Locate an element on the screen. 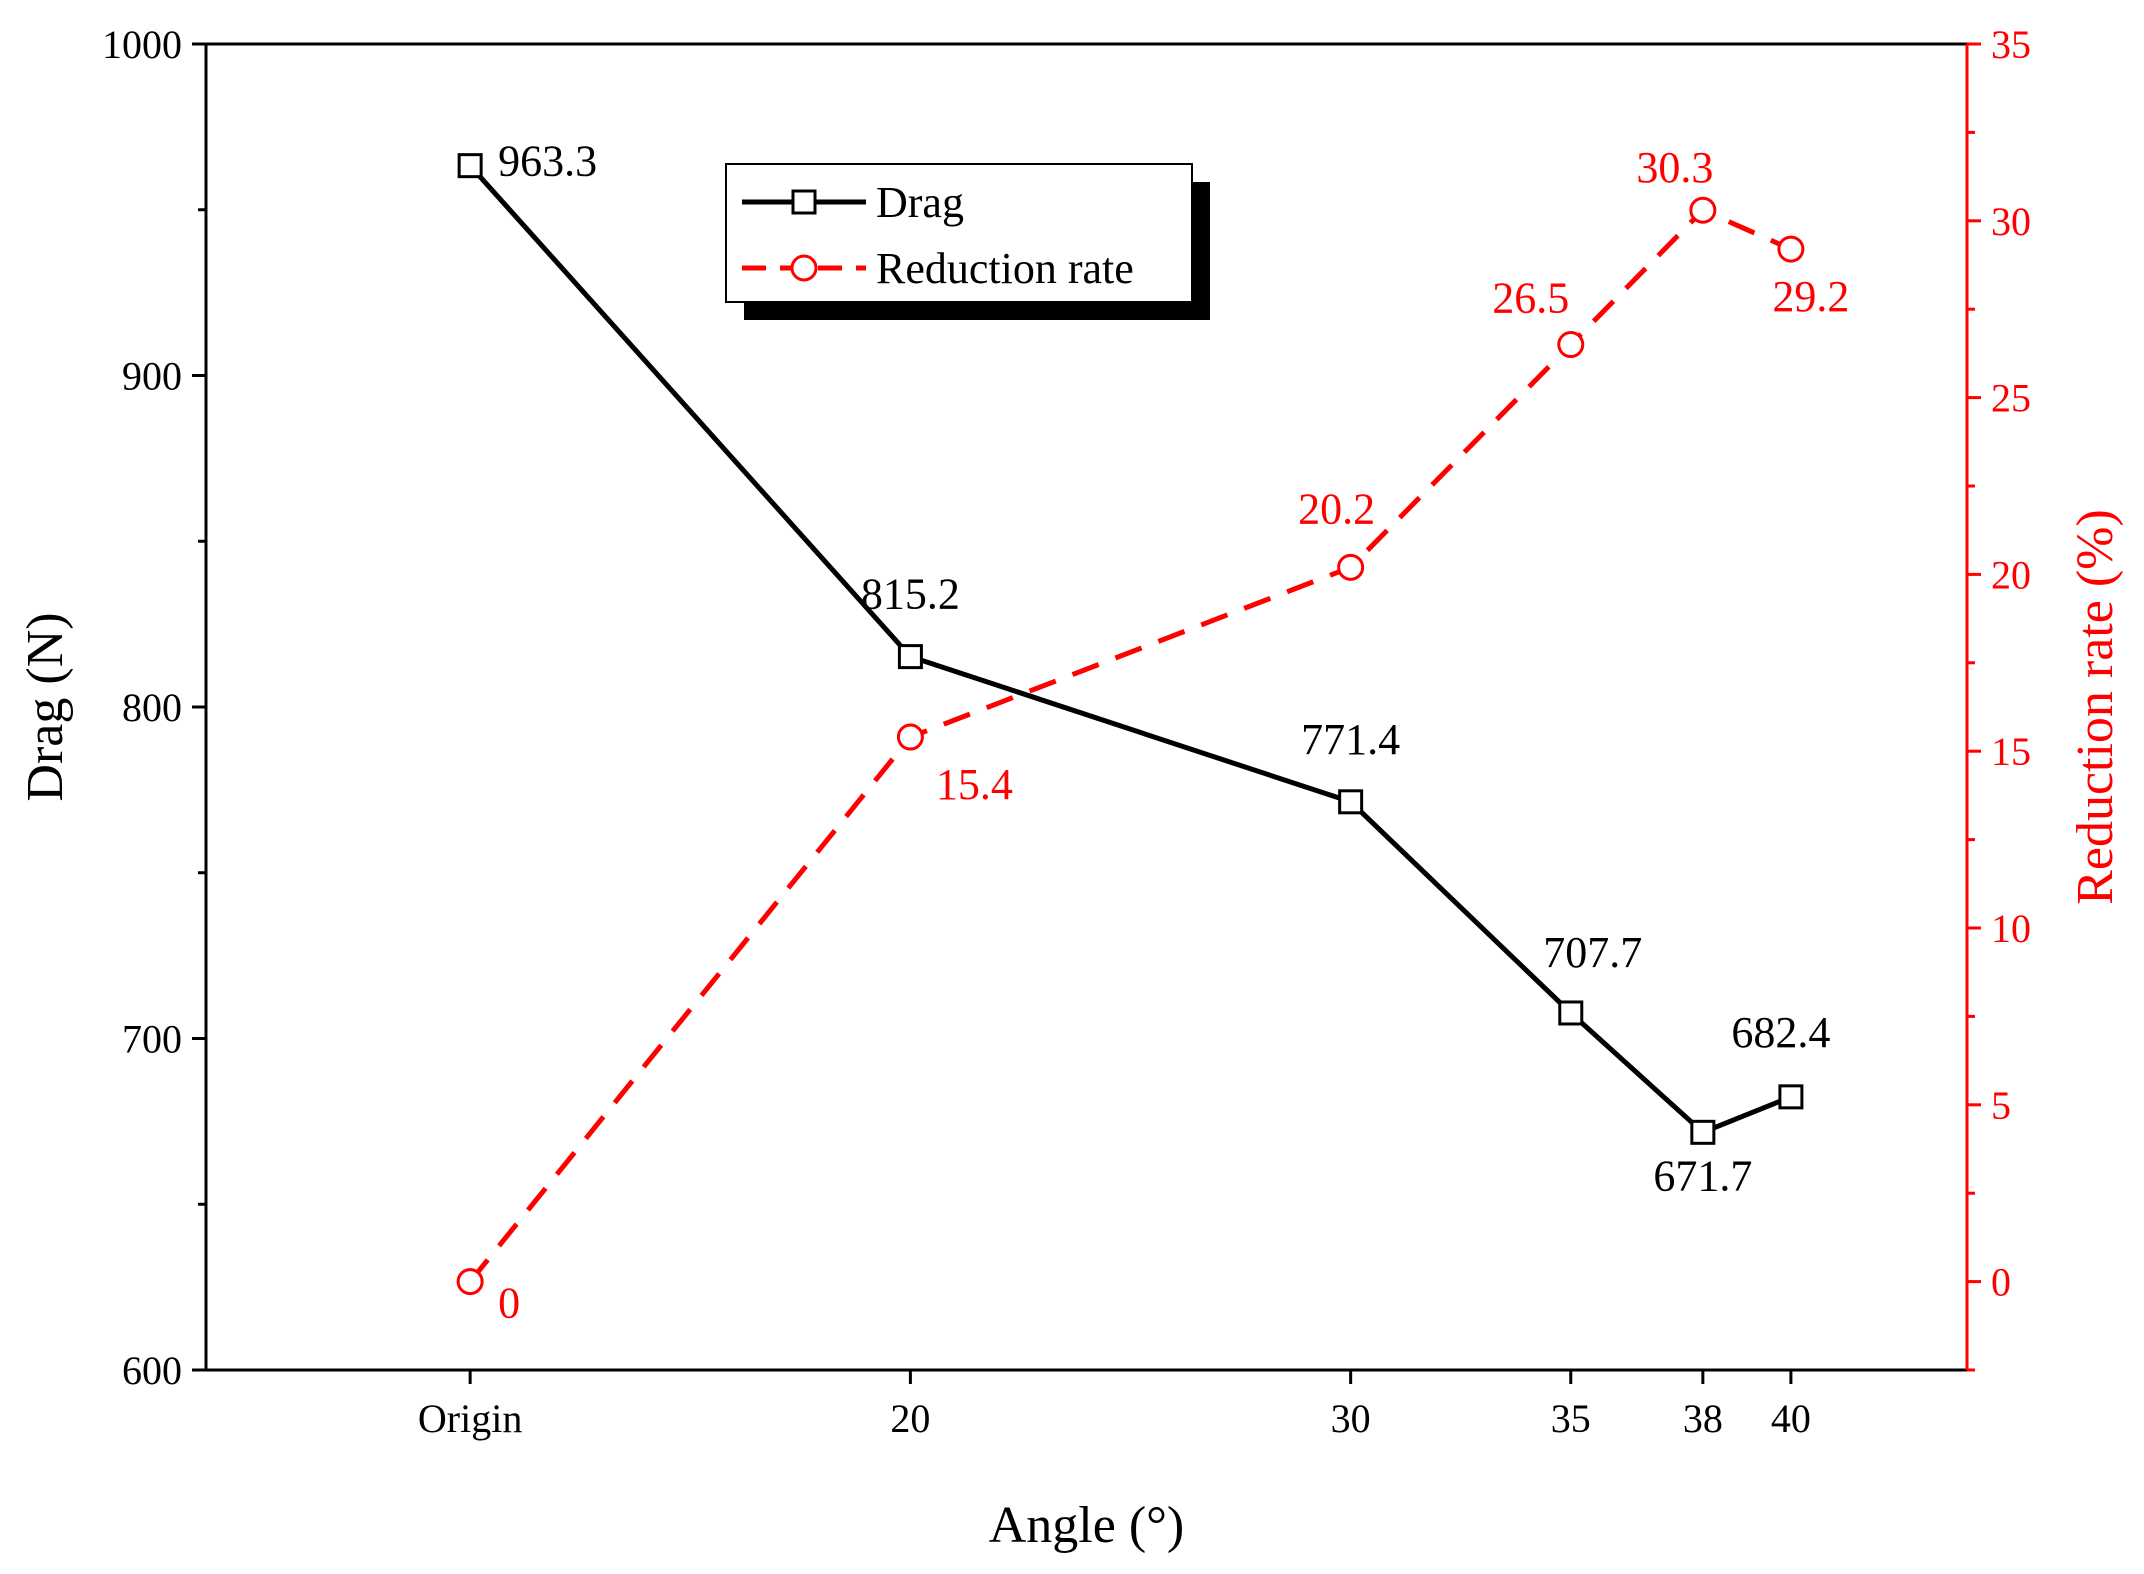 This screenshot has height=1574, width=2144. drag-data-label: 771.4 is located at coordinates (1350, 739).